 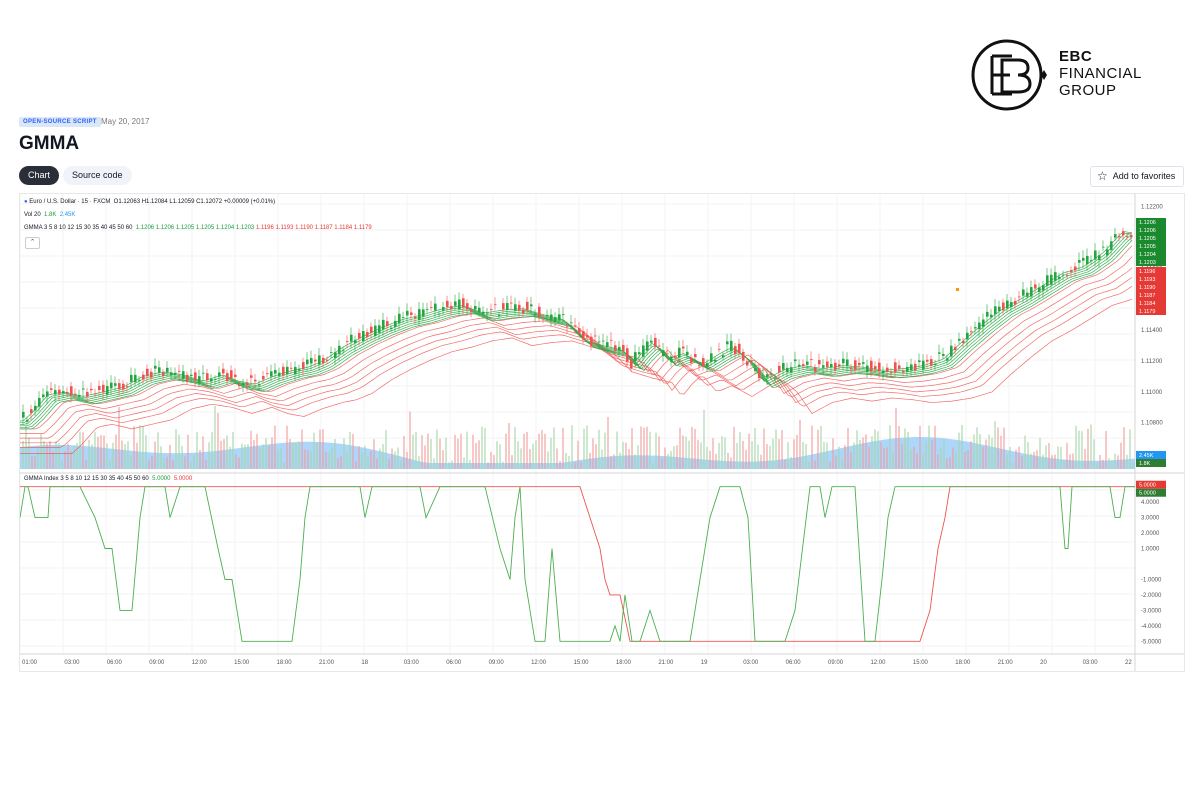 What do you see at coordinates (1146, 456) in the screenshot?
I see `volume-ma-tag: 2.45K` at bounding box center [1146, 456].